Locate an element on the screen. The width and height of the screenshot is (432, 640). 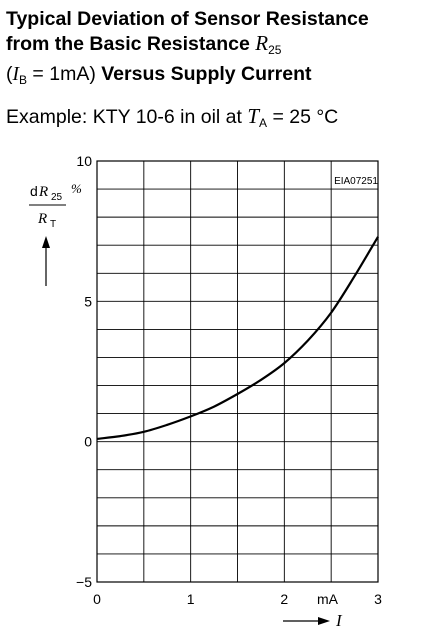
y-label-r-num: R is located at coordinates (43, 192).